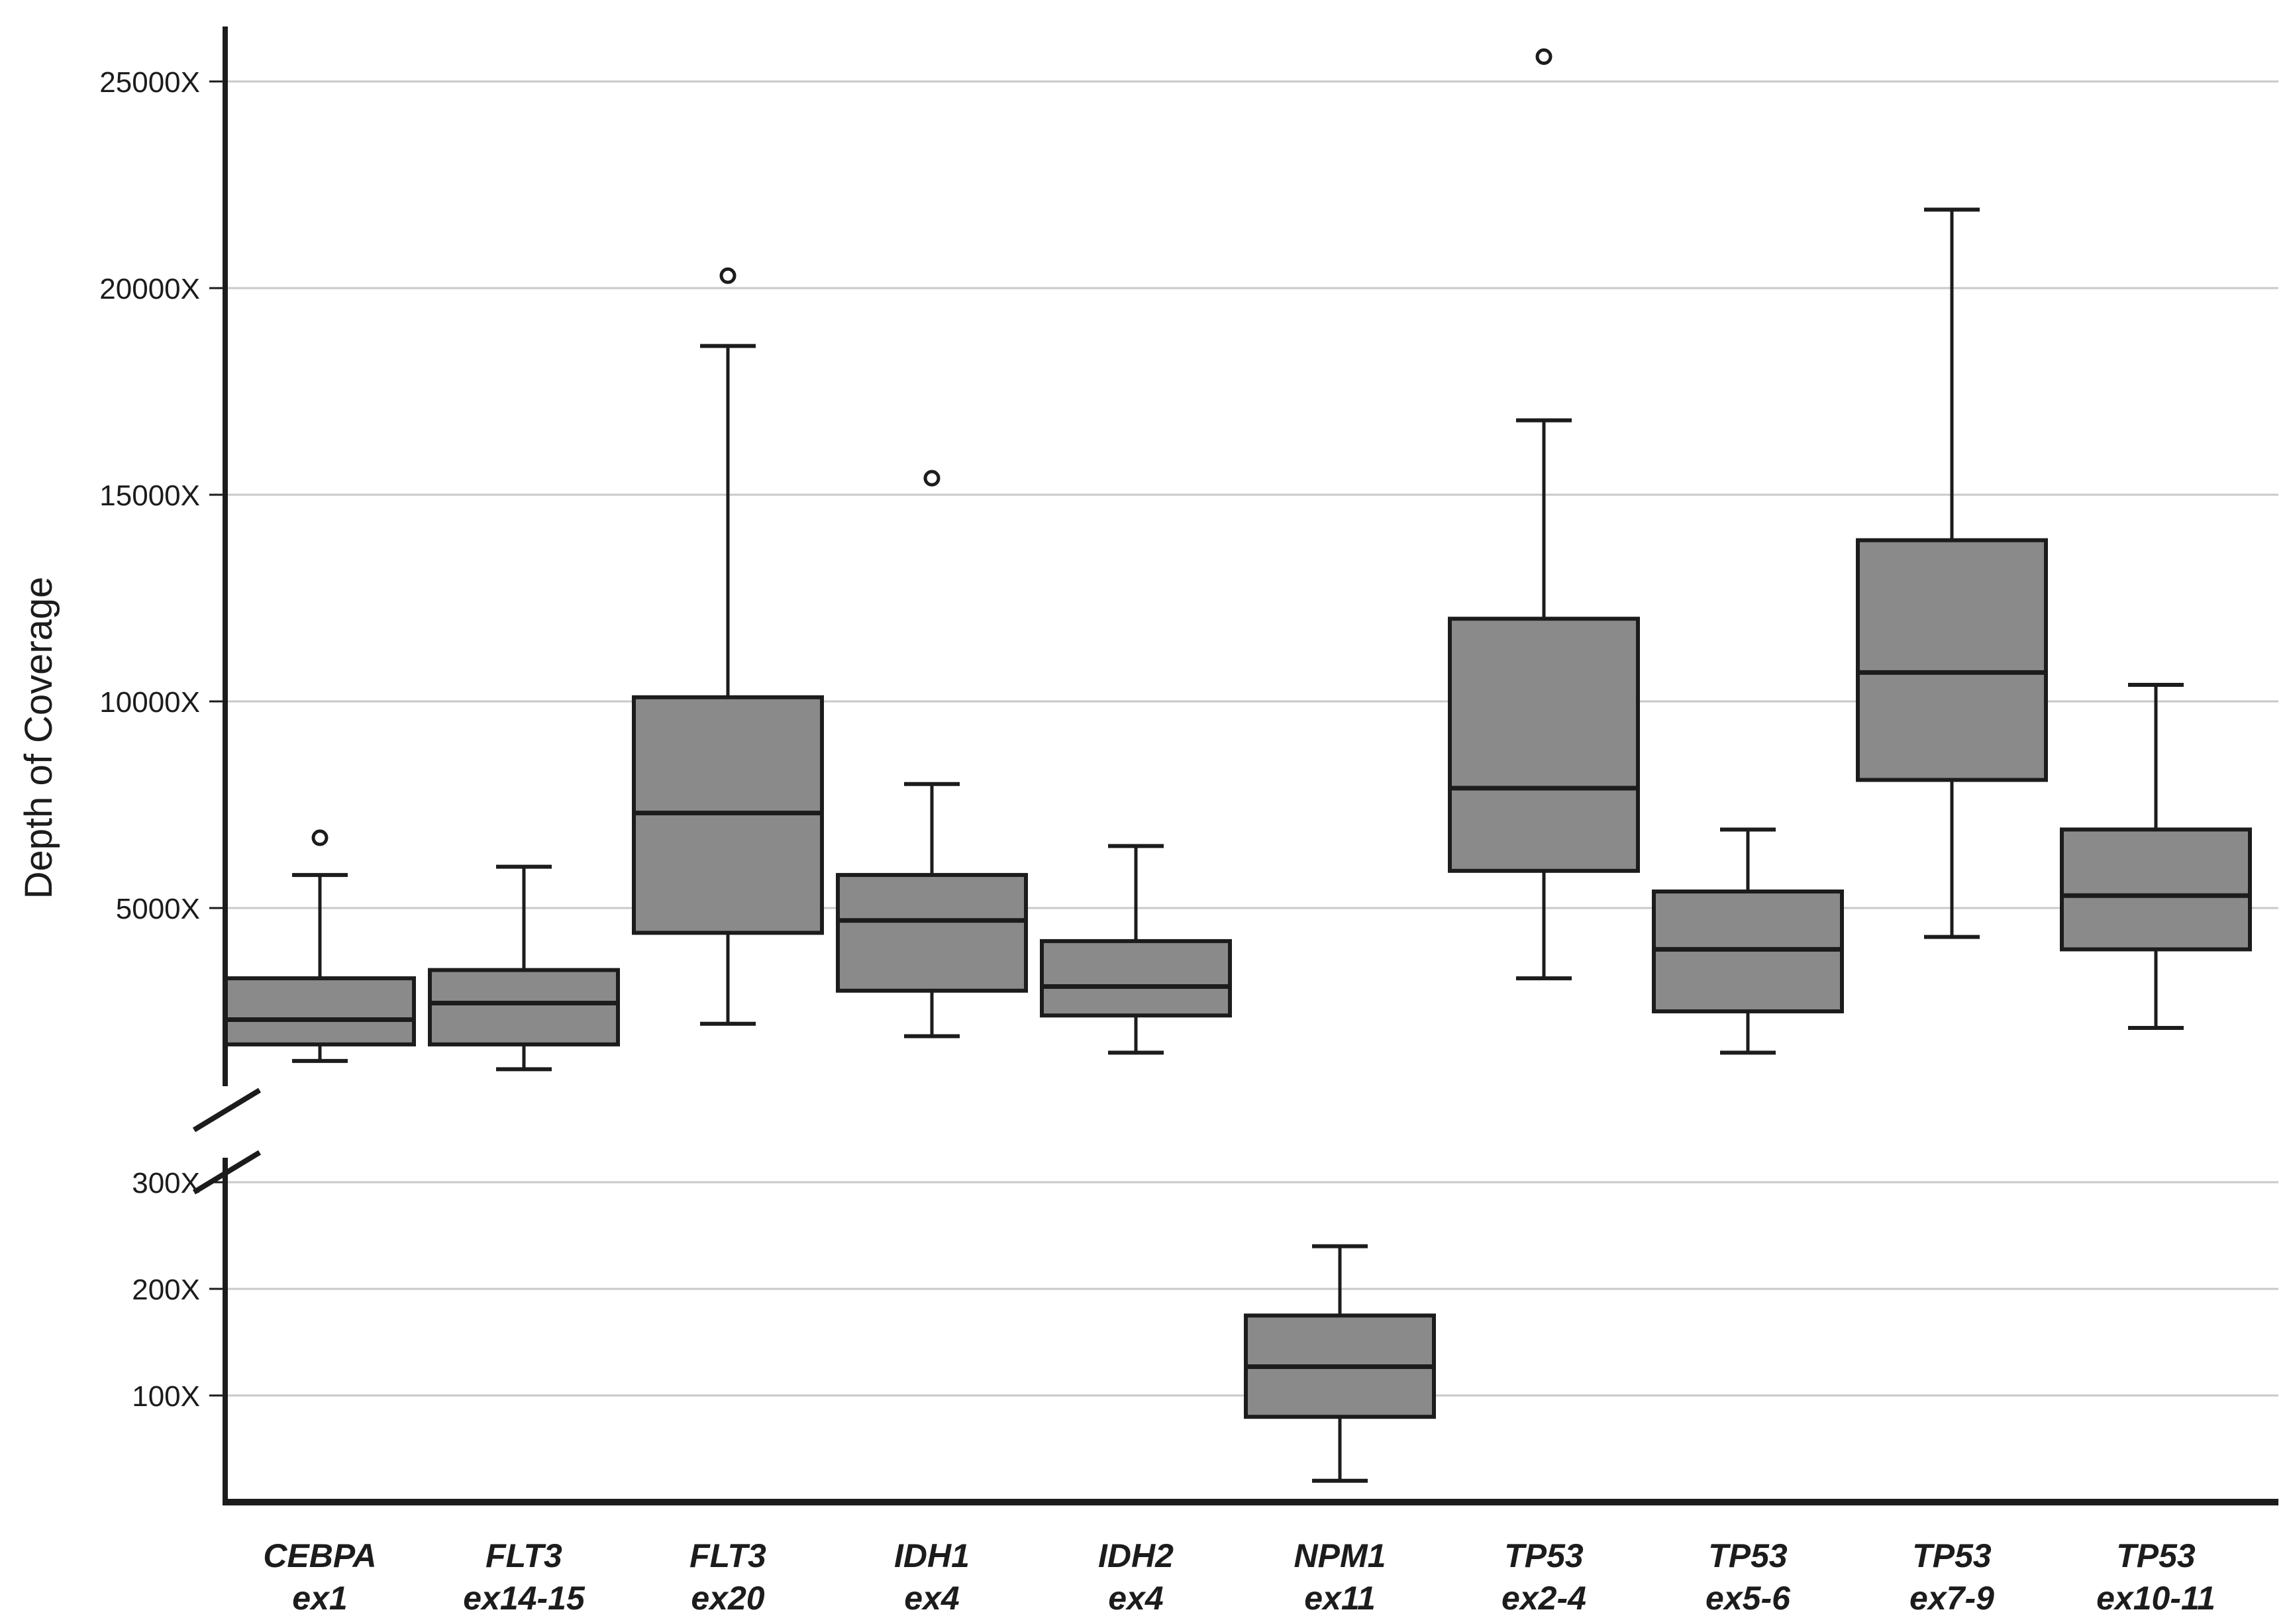  What do you see at coordinates (149, 82) in the screenshot?
I see `tick-label-upper-25000: 25000X` at bounding box center [149, 82].